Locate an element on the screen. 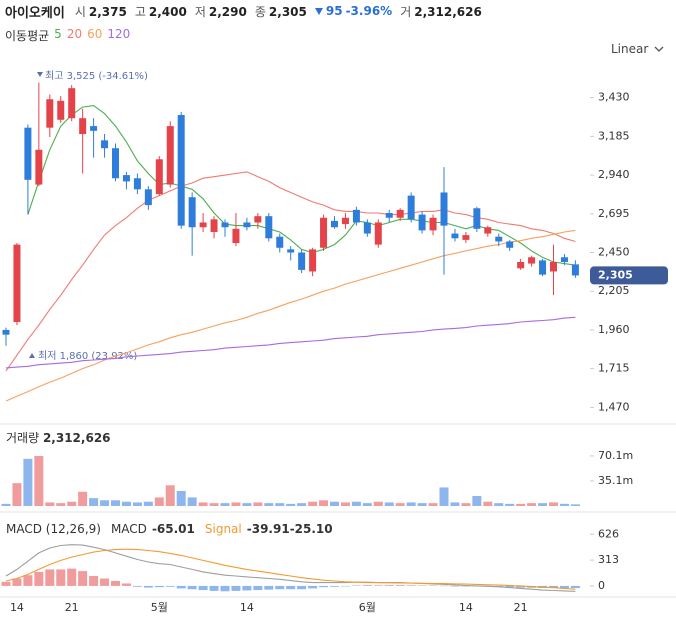  y-tick-label: 1,470 is located at coordinates (614, 406).